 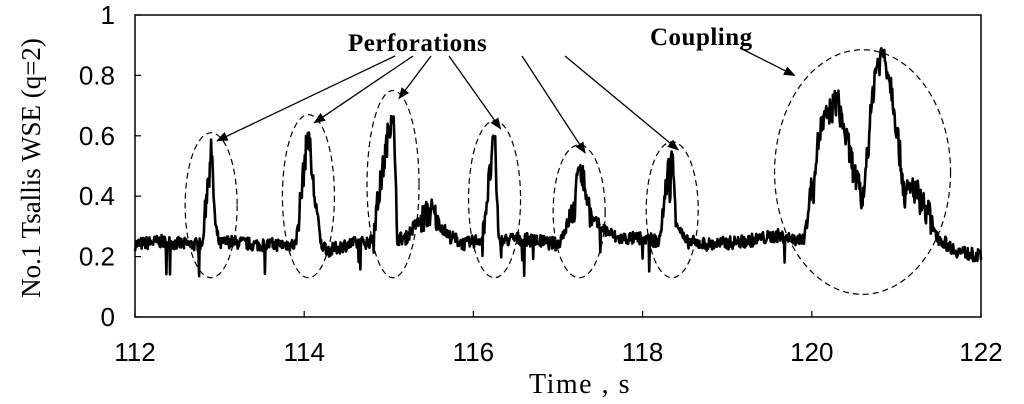 What do you see at coordinates (303, 352) in the screenshot?
I see `x-tick-label: 114` at bounding box center [303, 352].